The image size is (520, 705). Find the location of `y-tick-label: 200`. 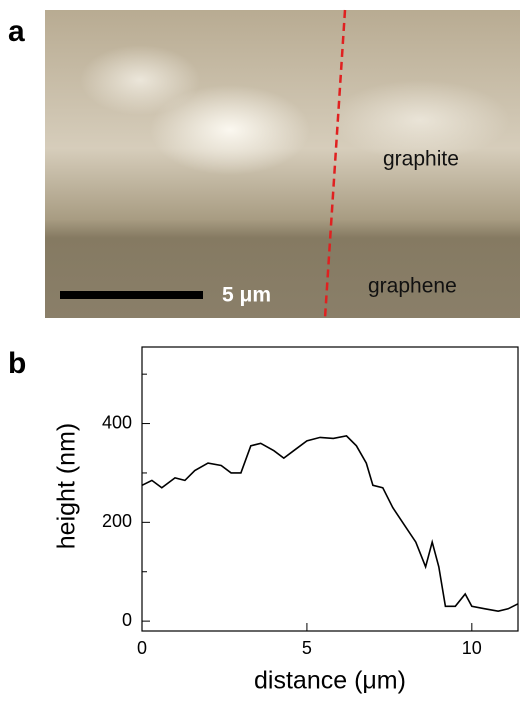

y-tick-label: 200 is located at coordinates (117, 521).